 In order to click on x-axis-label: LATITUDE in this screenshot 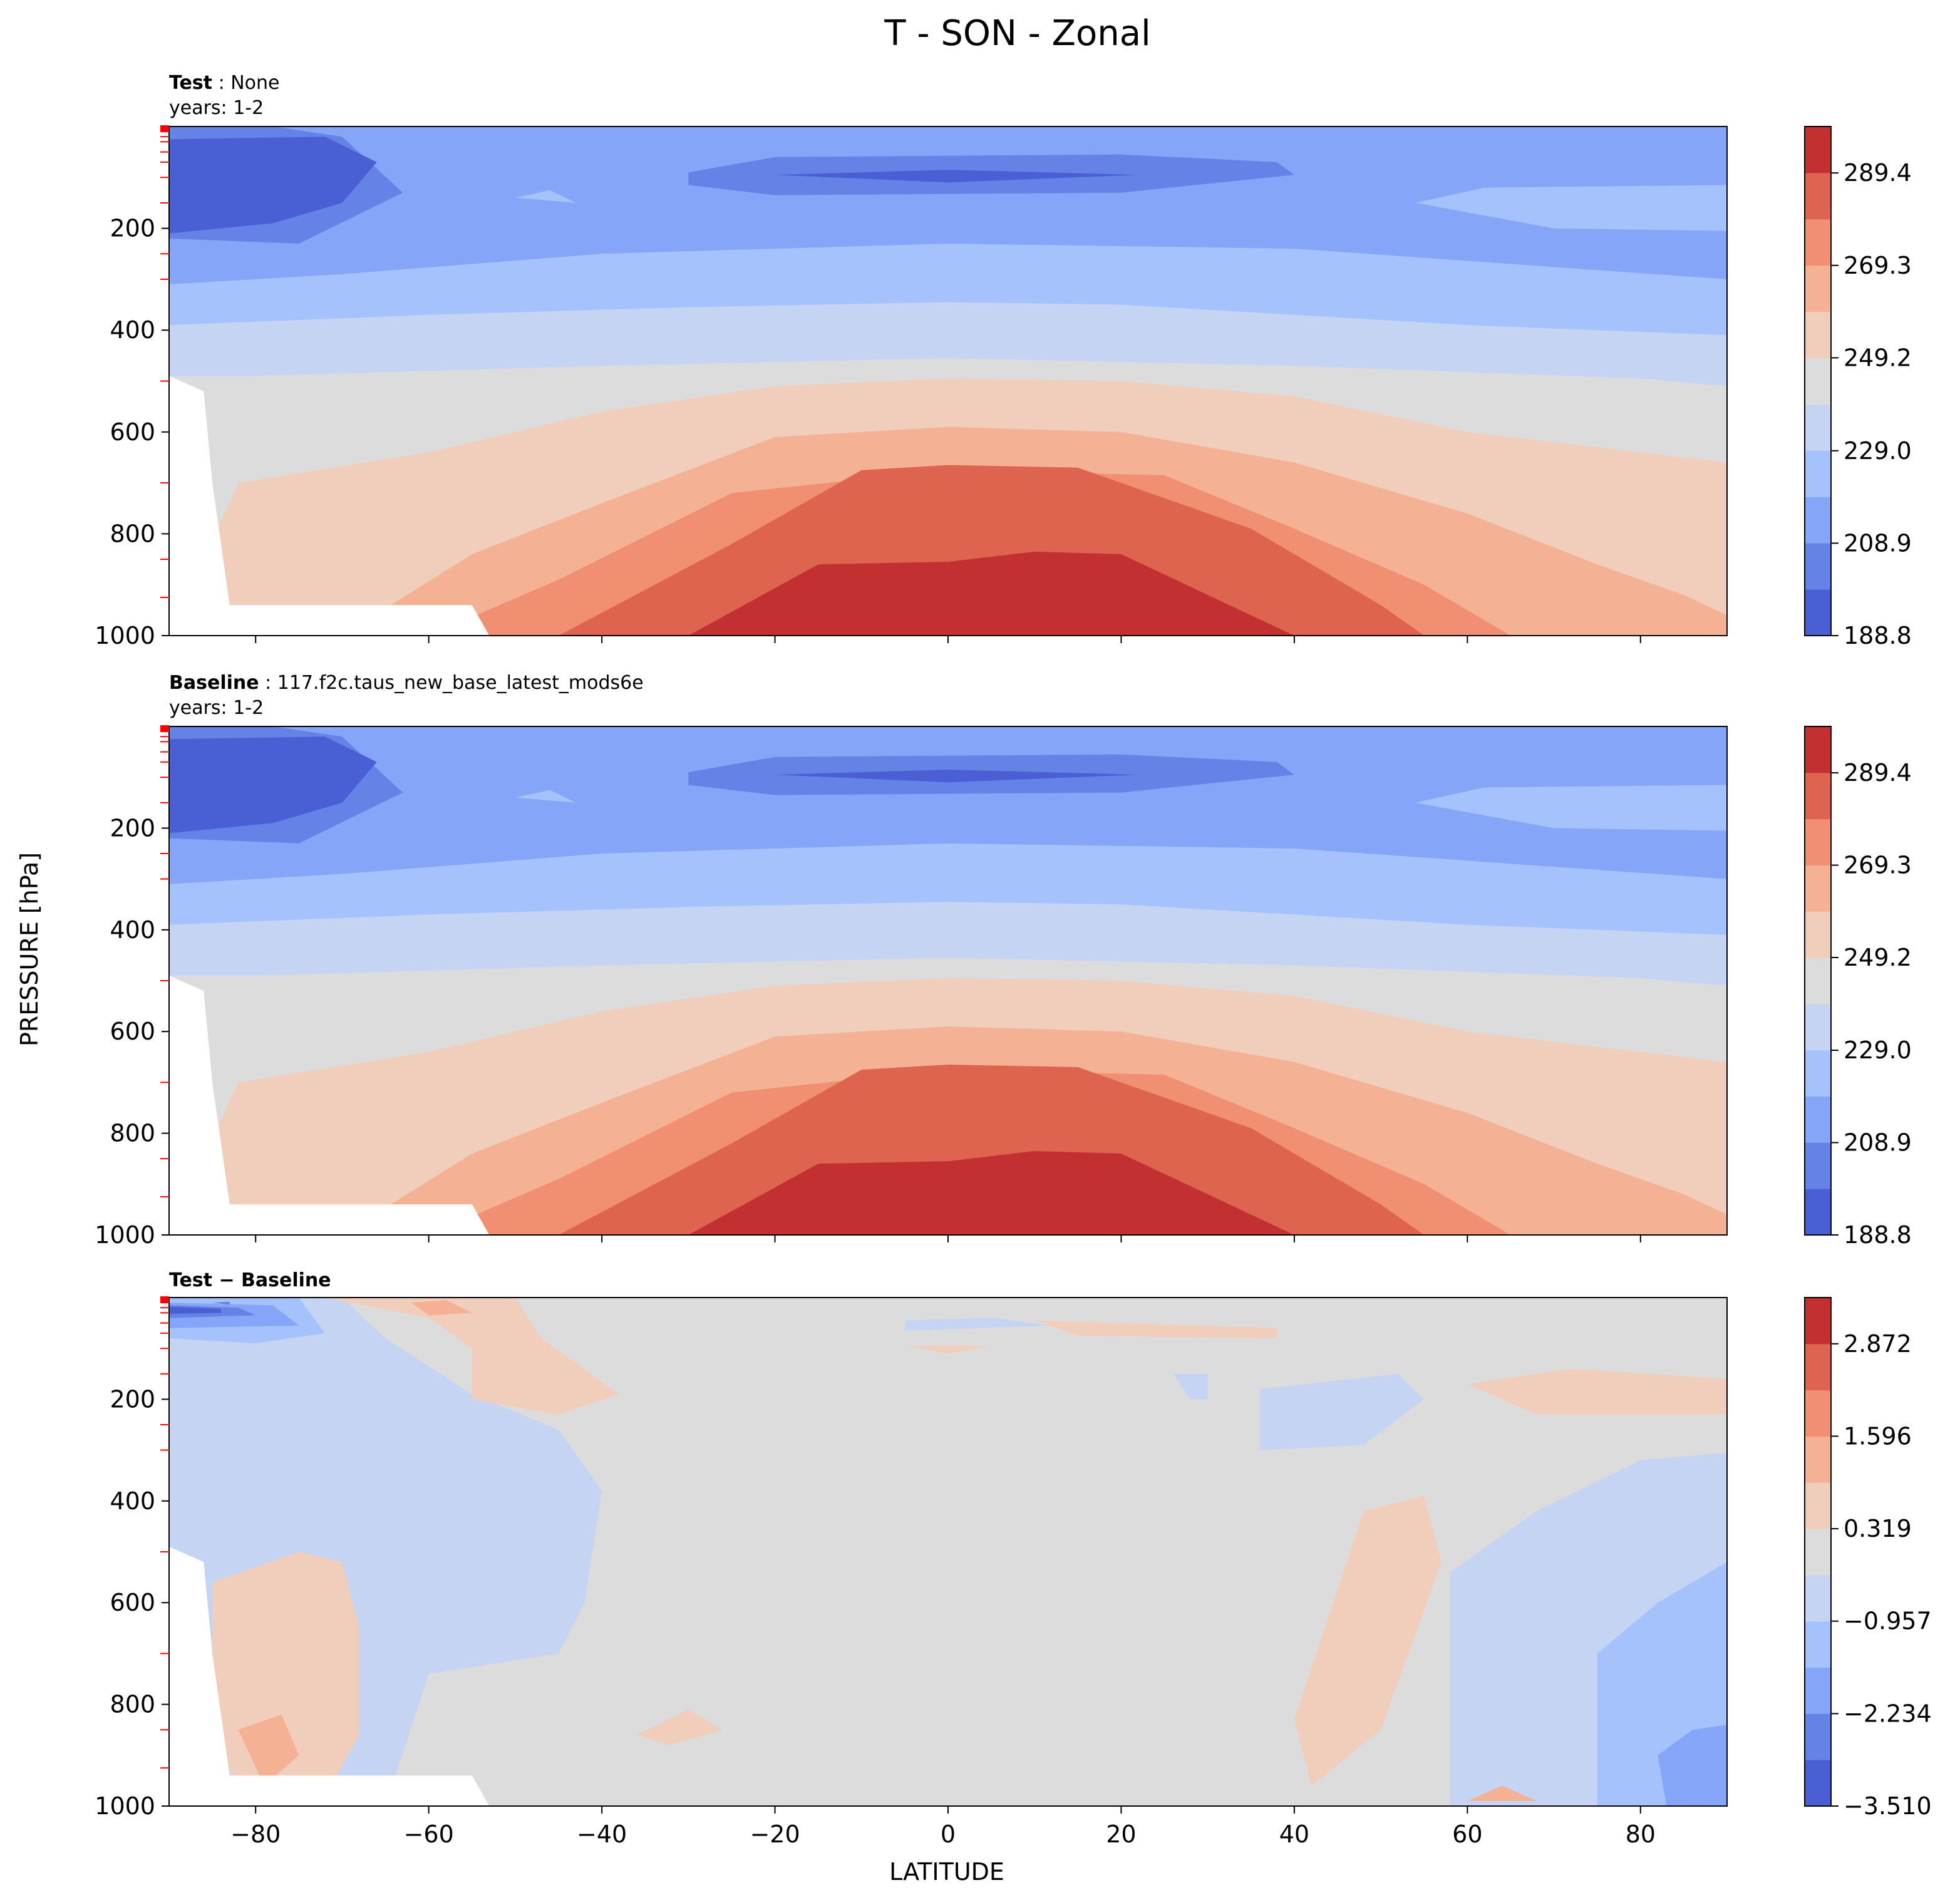, I will do `click(947, 1872)`.